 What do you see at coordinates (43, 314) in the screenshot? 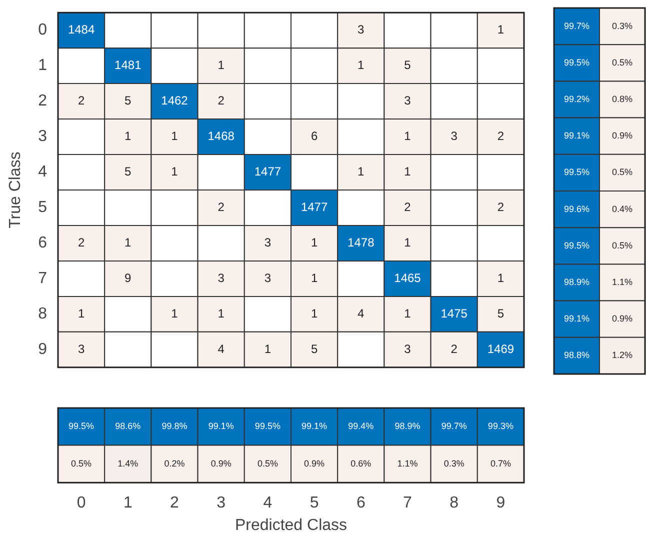
I see `y-tick-label: 8` at bounding box center [43, 314].